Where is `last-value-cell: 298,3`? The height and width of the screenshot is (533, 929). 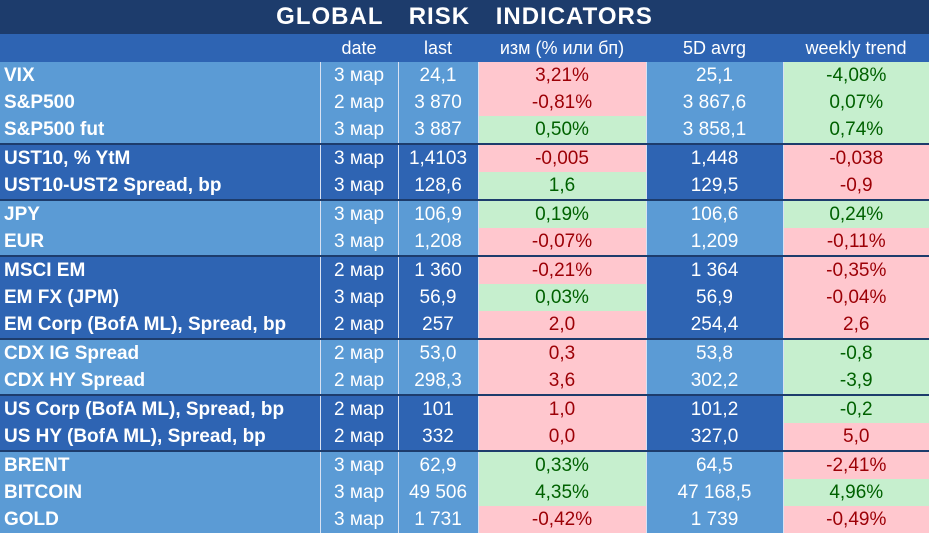 last-value-cell: 298,3 is located at coordinates (437, 381).